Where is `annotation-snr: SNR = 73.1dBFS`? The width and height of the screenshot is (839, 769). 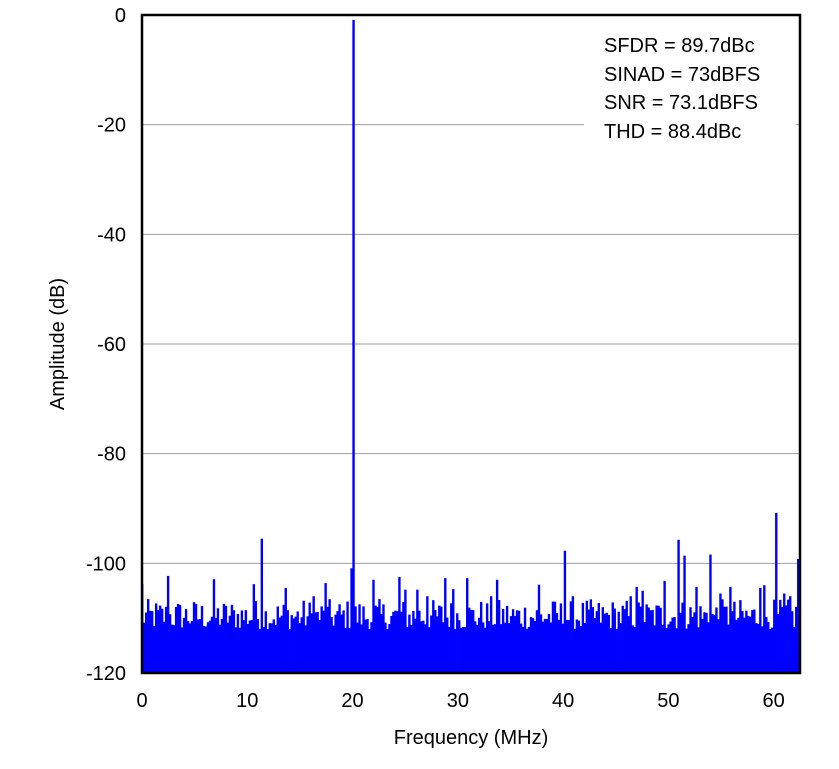 annotation-snr: SNR = 73.1dBFS is located at coordinates (681, 103).